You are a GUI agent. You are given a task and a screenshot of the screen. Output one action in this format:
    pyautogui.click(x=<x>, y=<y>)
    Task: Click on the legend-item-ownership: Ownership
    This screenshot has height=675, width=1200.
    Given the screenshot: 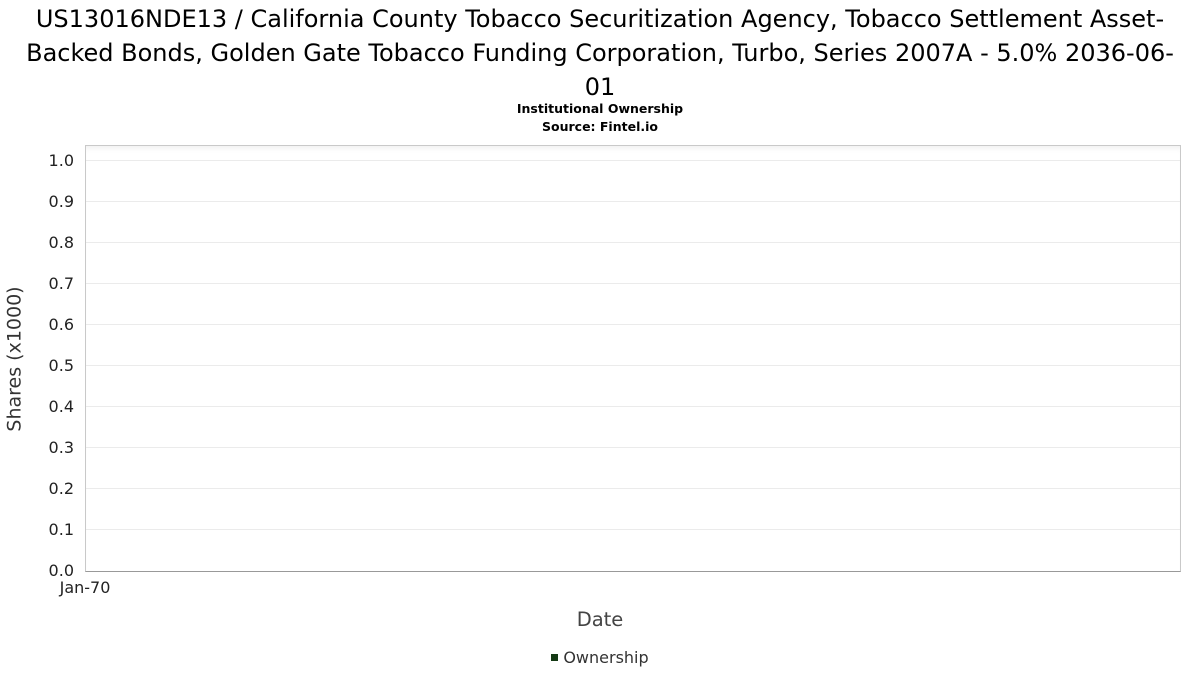 What is the action you would take?
    pyautogui.click(x=600, y=657)
    